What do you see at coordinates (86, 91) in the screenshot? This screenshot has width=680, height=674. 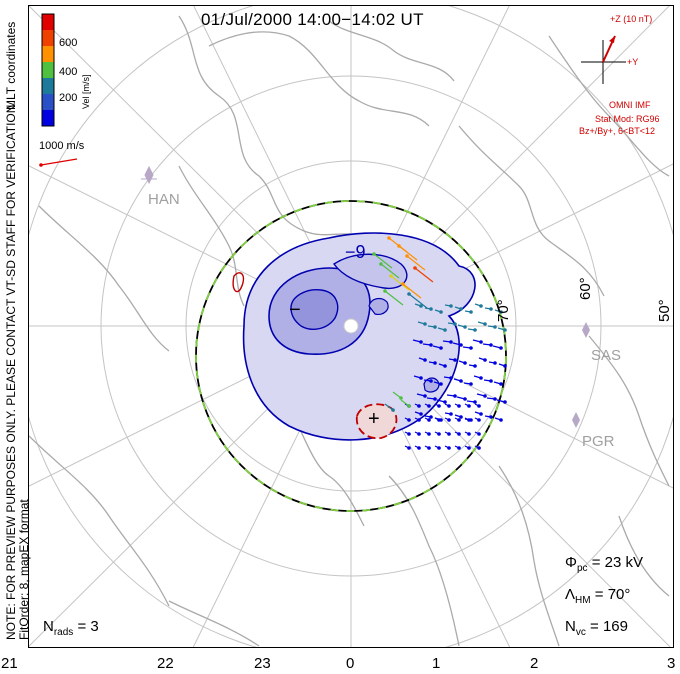 I see `color-bar-label: Vel [m/s]` at bounding box center [86, 91].